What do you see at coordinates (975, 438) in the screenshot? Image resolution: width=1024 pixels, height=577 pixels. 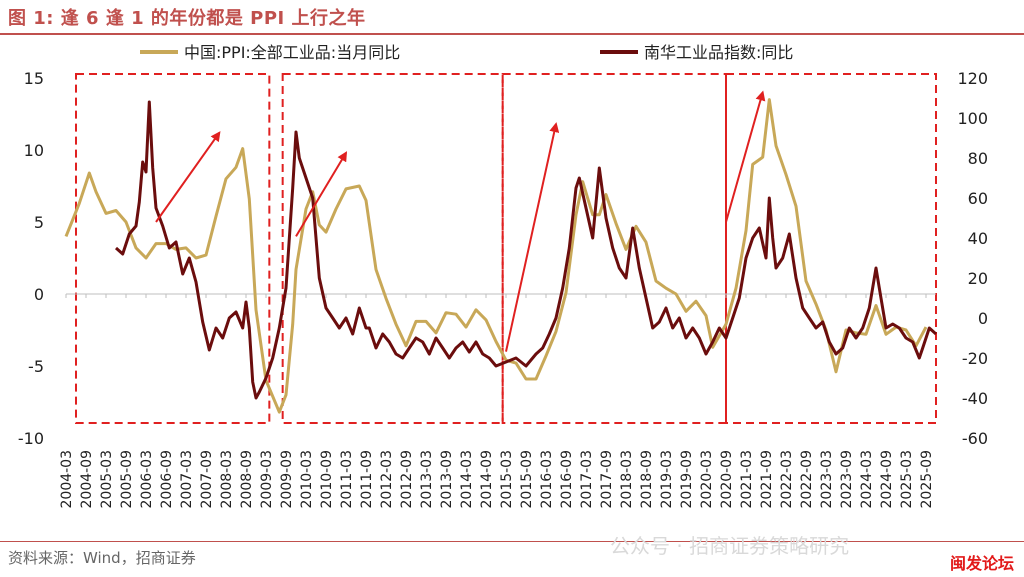 I see `y-right-tick-label: -60` at bounding box center [975, 438].